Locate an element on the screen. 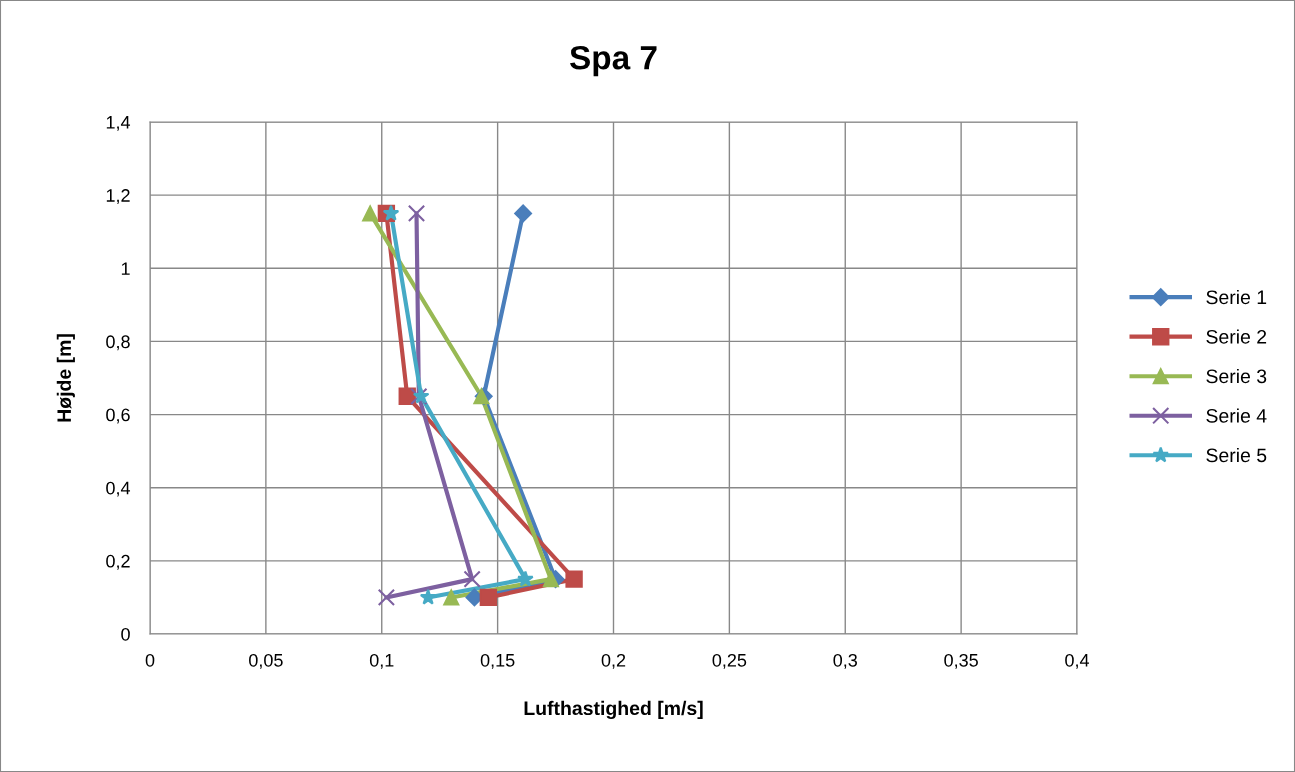 The image size is (1295, 772). y-tick-label: 0,4 is located at coordinates (118, 489).